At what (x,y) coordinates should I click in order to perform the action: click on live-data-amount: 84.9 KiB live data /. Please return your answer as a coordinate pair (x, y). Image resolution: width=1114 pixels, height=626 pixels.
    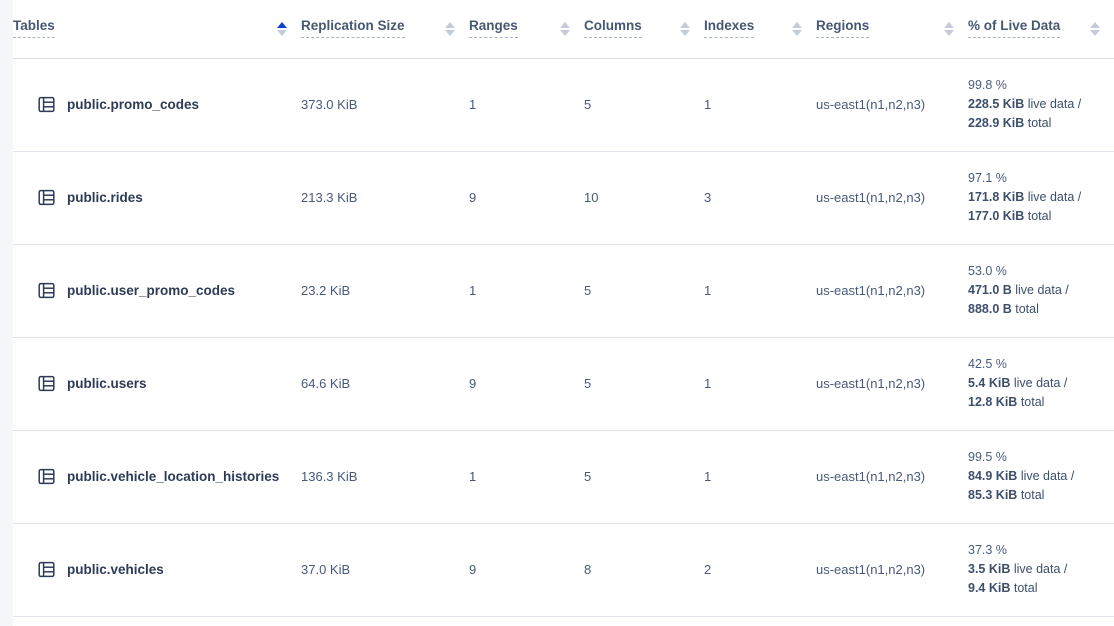
    Looking at the image, I should click on (1021, 476).